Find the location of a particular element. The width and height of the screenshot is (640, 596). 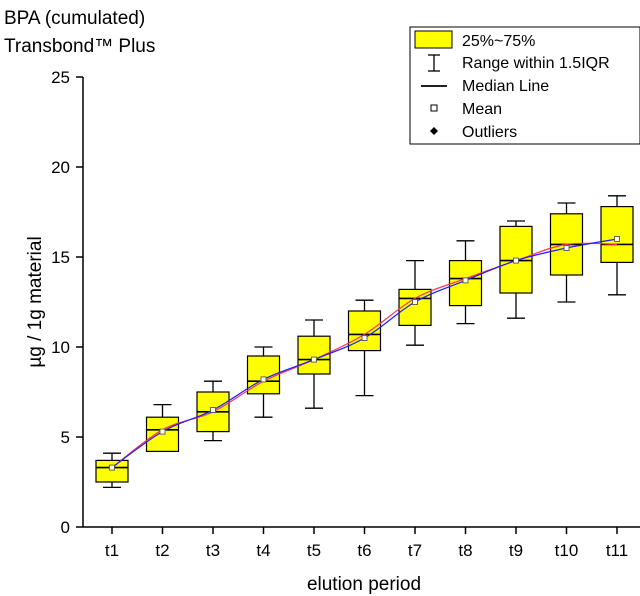

x-tick-label: t7 is located at coordinates (415, 550).